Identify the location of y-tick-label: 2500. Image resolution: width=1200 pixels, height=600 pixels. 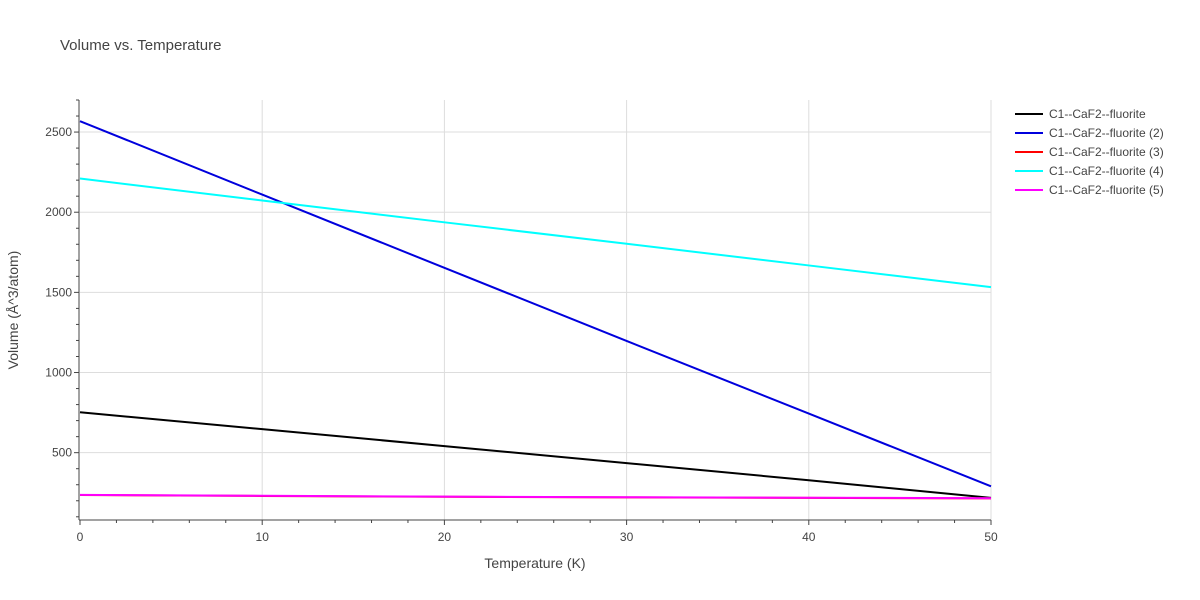
(58, 132).